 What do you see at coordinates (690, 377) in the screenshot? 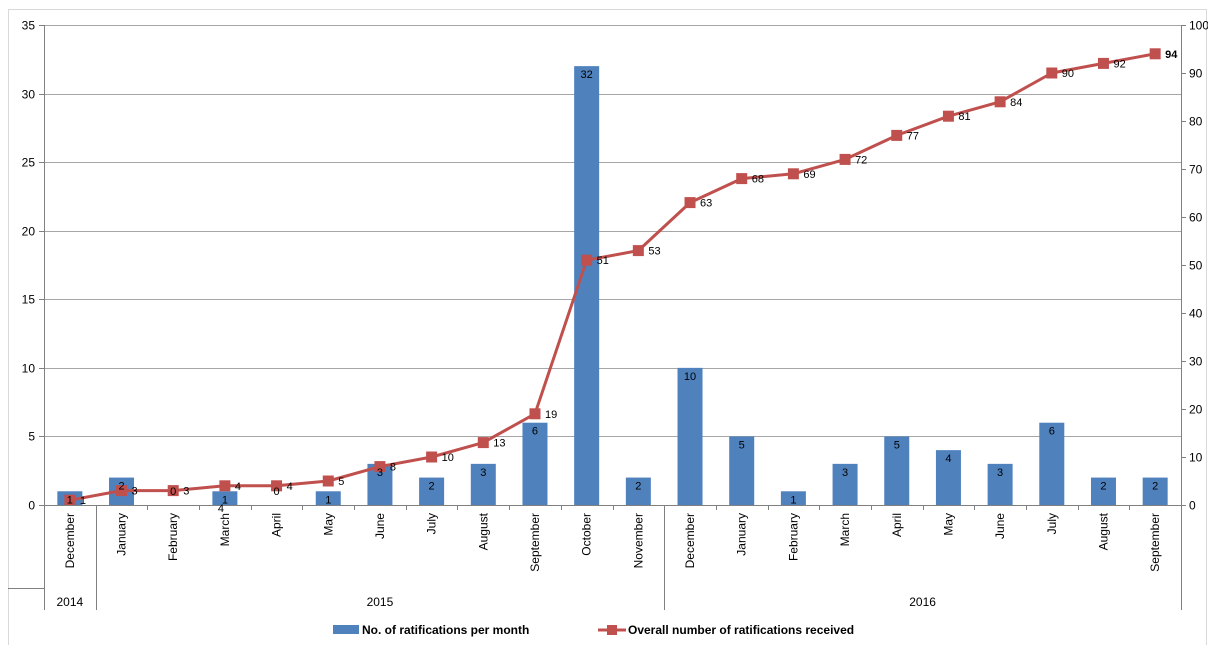
I see `bar-value-label: 10` at bounding box center [690, 377].